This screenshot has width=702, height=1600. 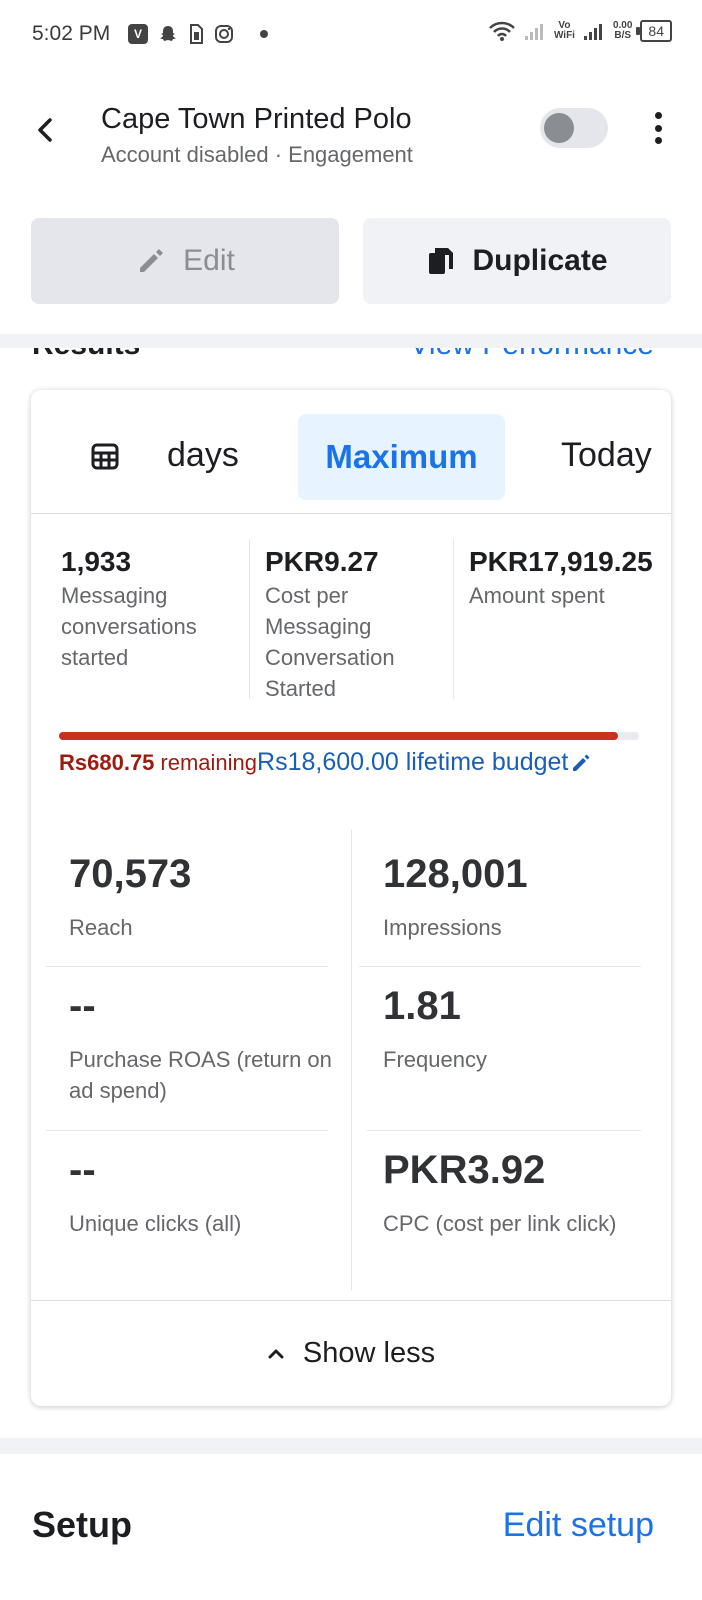 What do you see at coordinates (129, 626) in the screenshot?
I see `summary-label: Messaging conversations started` at bounding box center [129, 626].